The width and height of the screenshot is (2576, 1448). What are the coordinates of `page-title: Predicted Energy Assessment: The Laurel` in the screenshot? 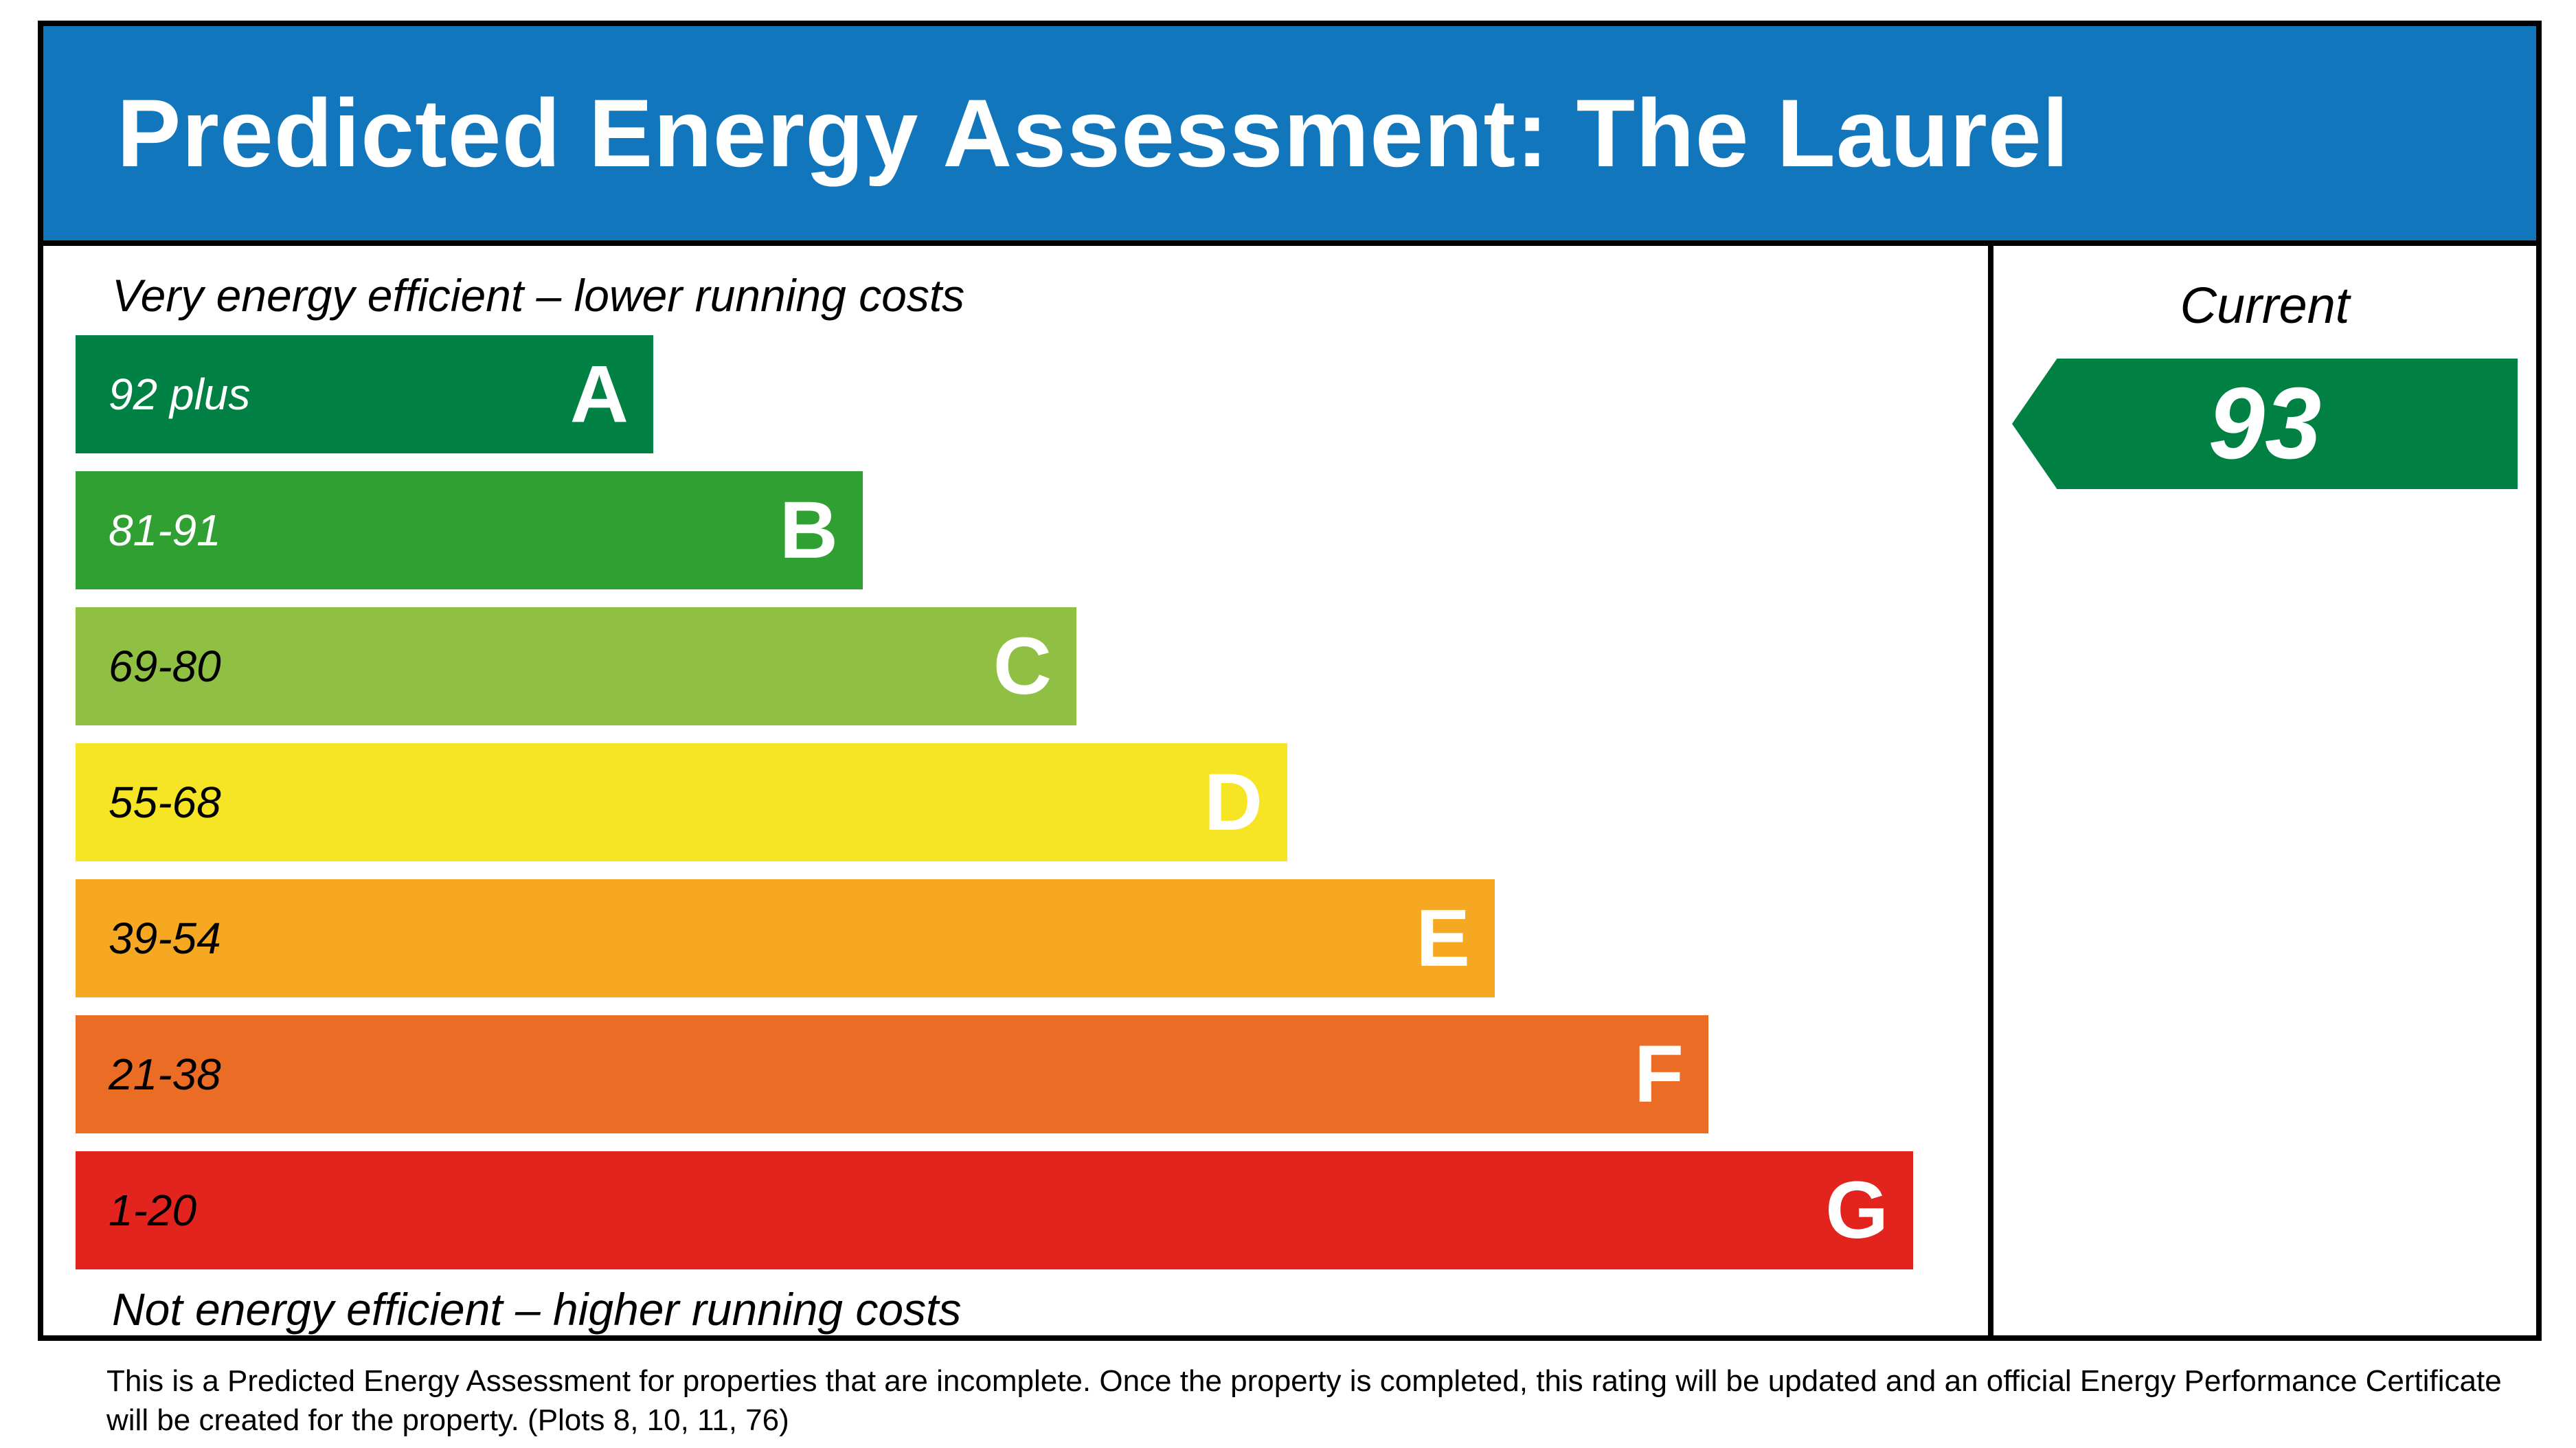 It's located at (1093, 133).